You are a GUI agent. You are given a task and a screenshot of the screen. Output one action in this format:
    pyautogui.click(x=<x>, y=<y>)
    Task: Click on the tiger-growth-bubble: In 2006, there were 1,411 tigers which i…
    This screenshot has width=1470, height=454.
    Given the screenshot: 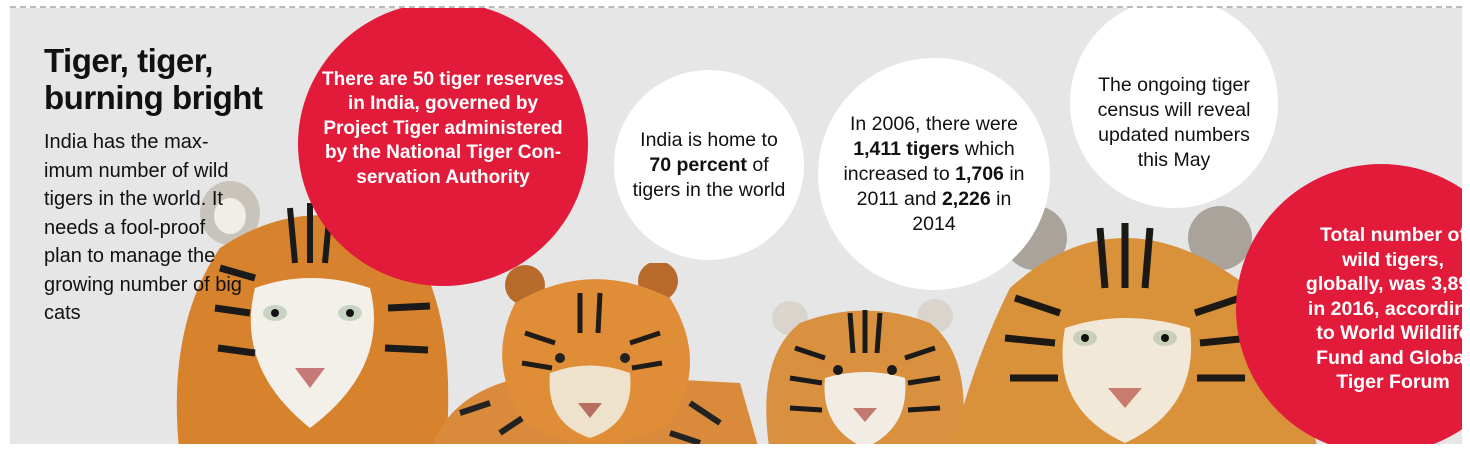 What is the action you would take?
    pyautogui.click(x=934, y=174)
    